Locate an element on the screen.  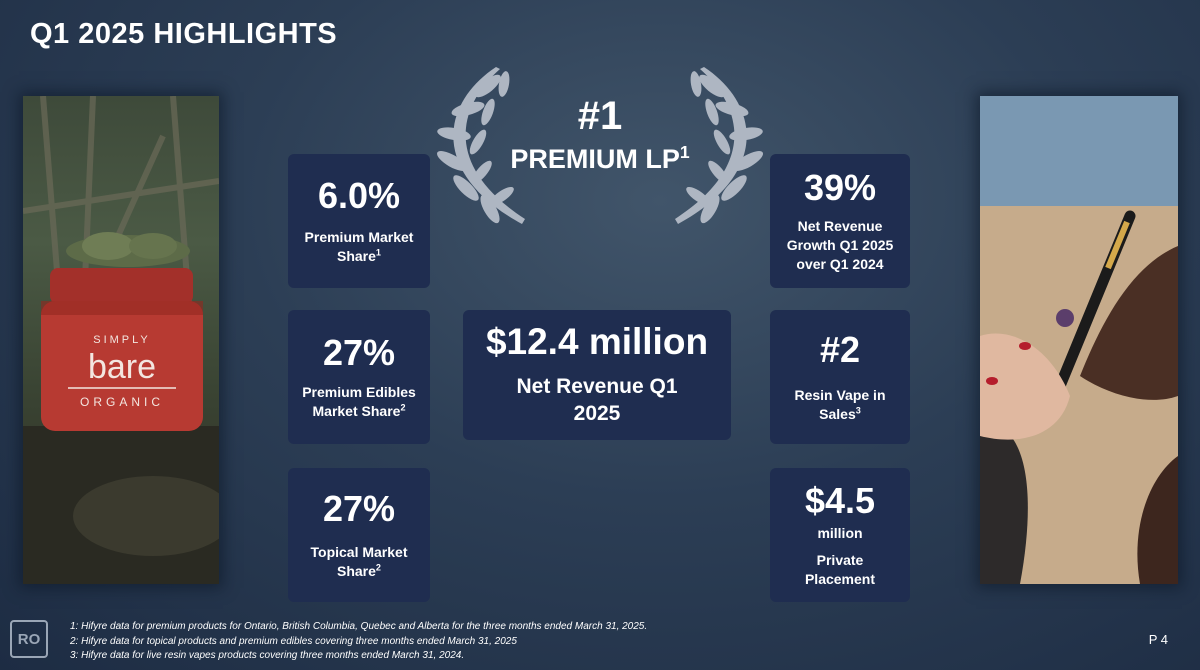
company-logo: RO is located at coordinates (29, 639).